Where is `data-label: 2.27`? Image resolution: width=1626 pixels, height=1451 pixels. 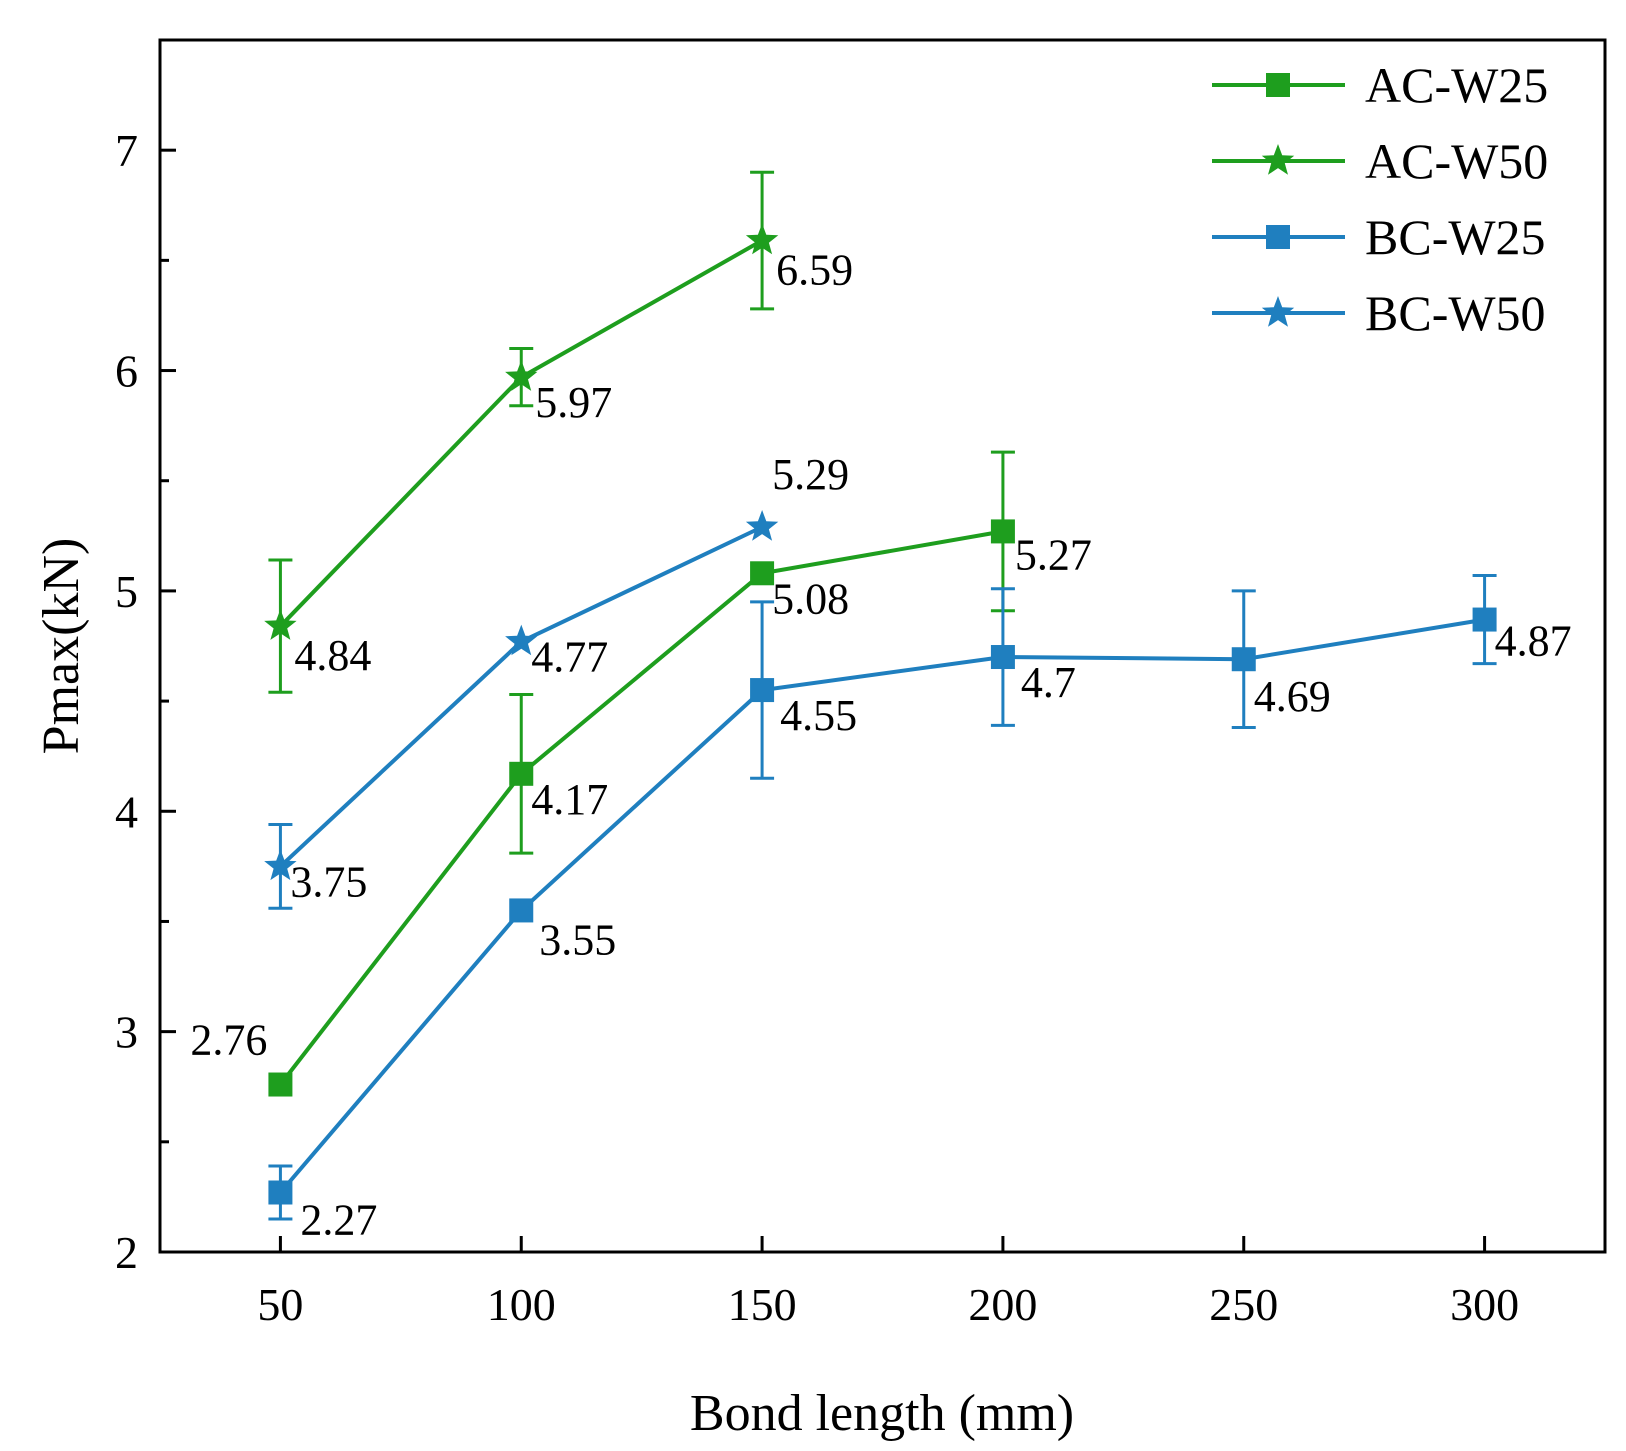 data-label: 2.27 is located at coordinates (338, 1220).